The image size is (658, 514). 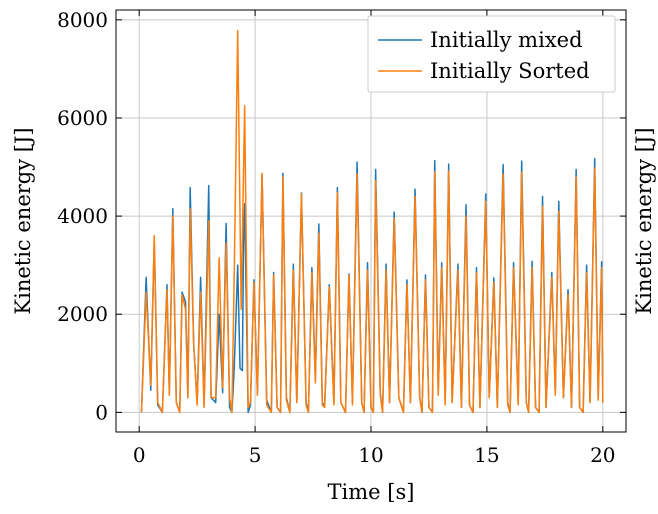 What do you see at coordinates (644, 220) in the screenshot?
I see `right-y-axis-title: Kinetic energy [J]` at bounding box center [644, 220].